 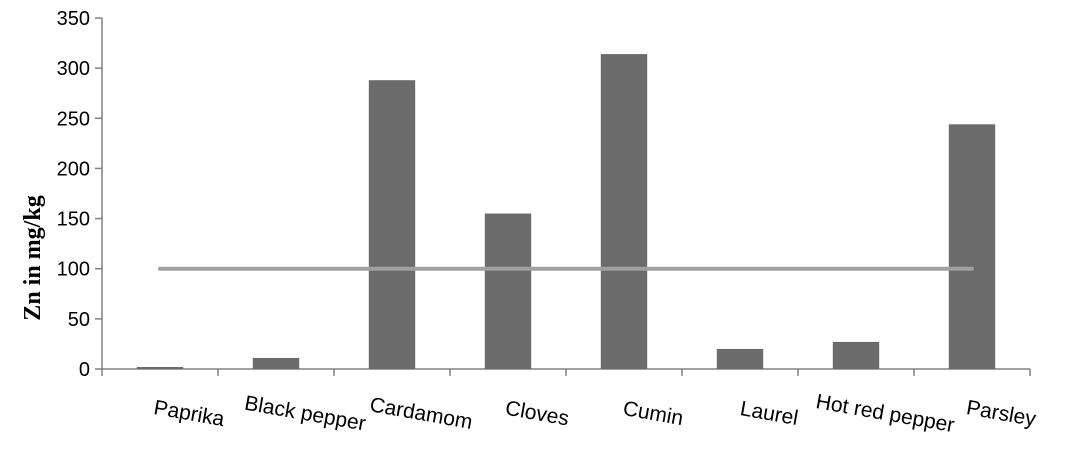 I want to click on x-category-label: Paprika, so click(x=189, y=413).